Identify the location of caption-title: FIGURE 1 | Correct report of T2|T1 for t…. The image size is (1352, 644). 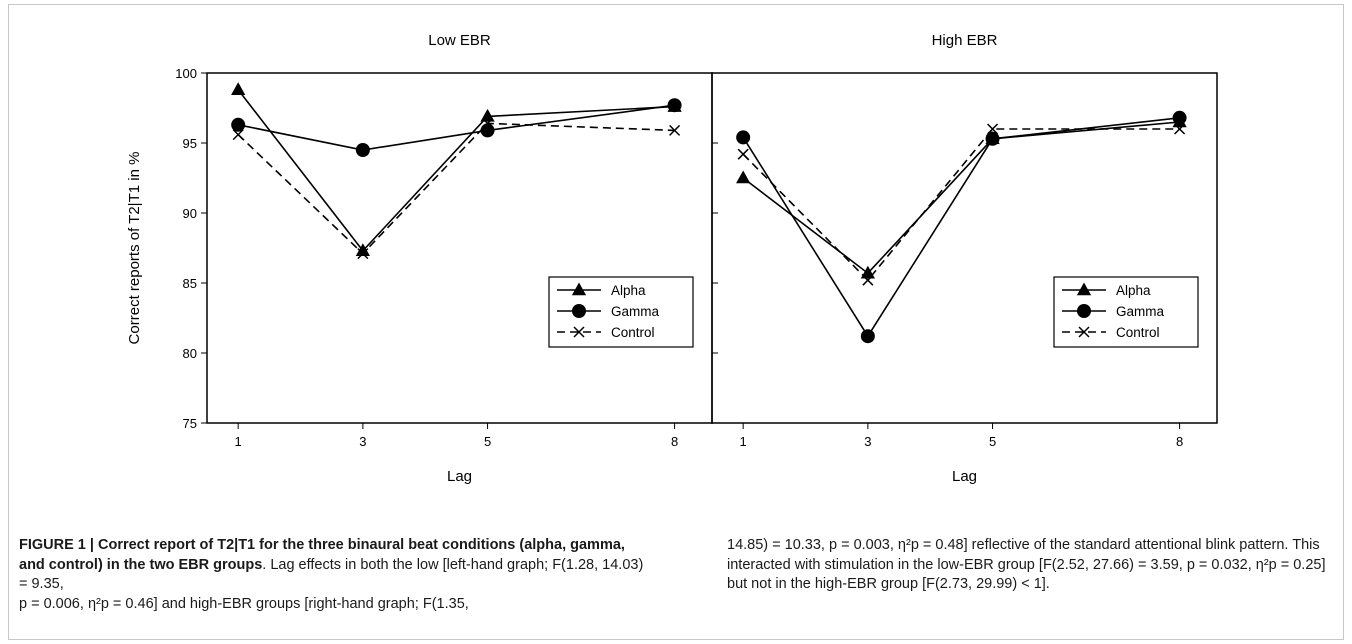
(322, 555).